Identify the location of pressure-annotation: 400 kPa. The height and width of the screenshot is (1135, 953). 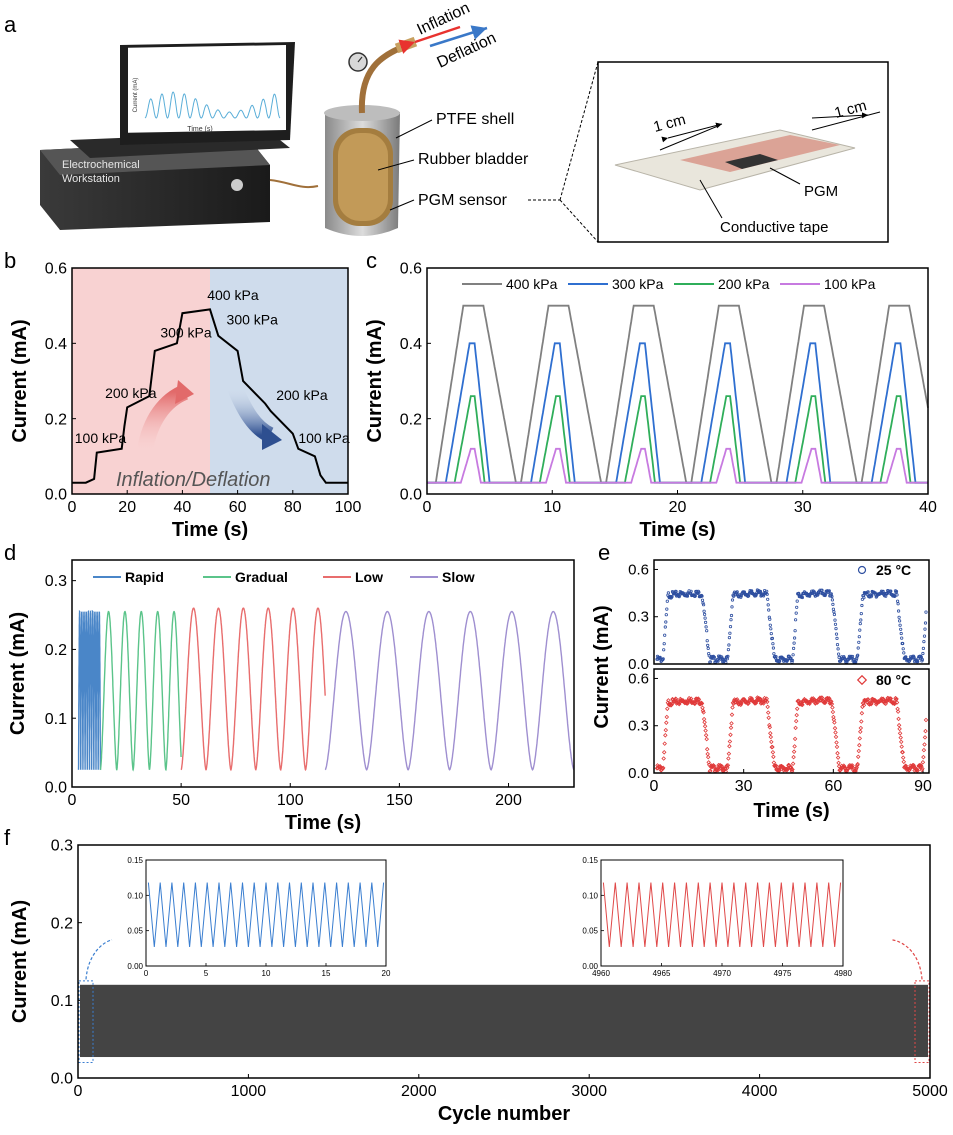
(233, 295).